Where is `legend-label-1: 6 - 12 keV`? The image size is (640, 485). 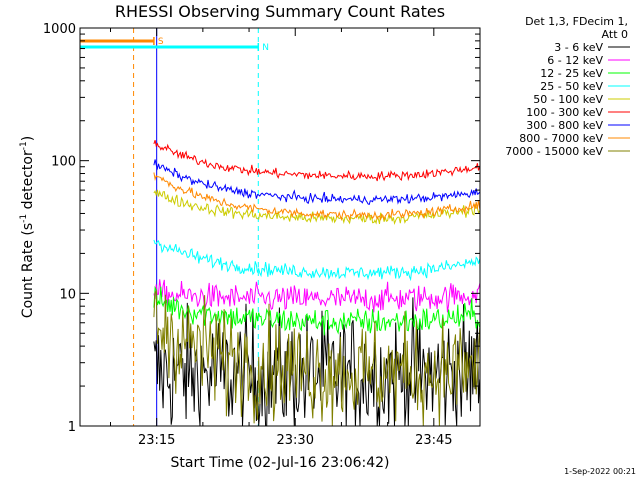 legend-label-1: 6 - 12 keV is located at coordinates (575, 60).